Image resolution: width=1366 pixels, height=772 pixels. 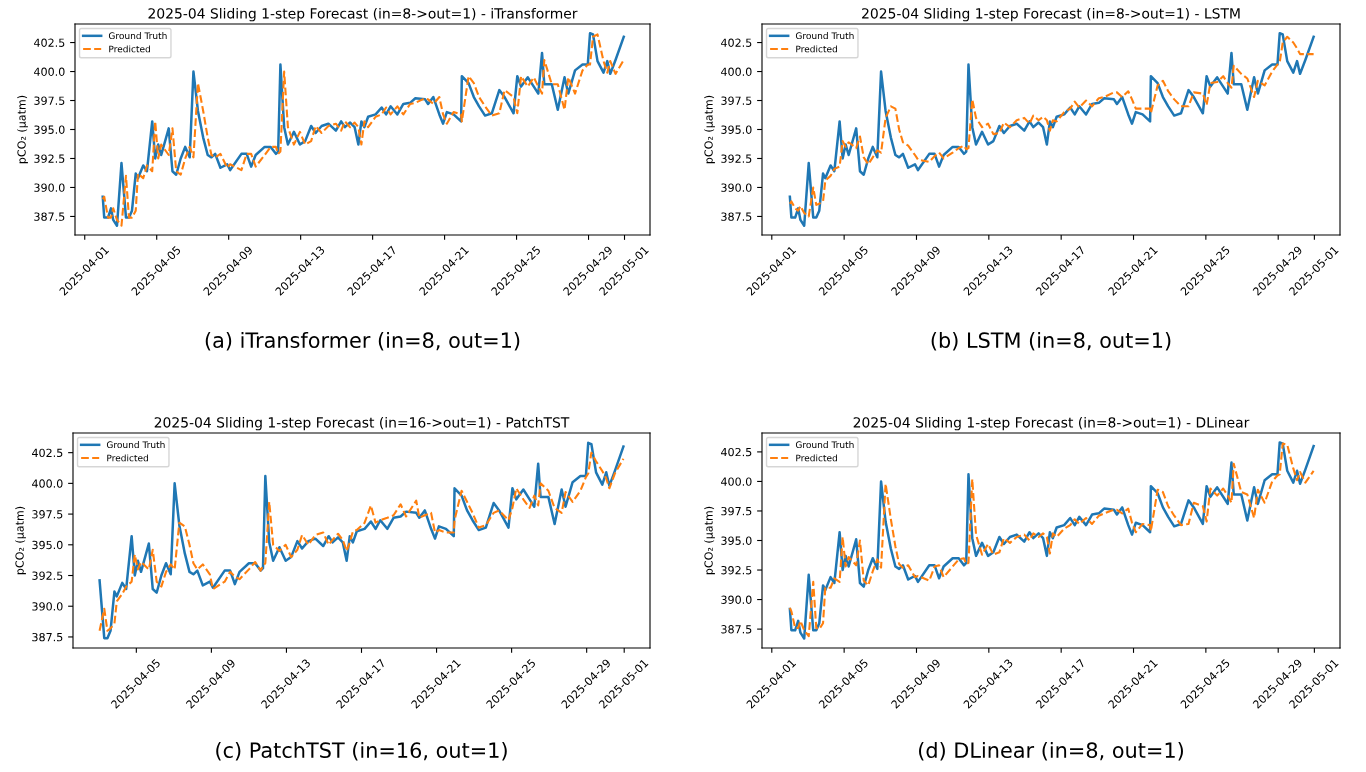 I want to click on text: (d) DLinear (in=8, out=1), so click(x=1051, y=751).